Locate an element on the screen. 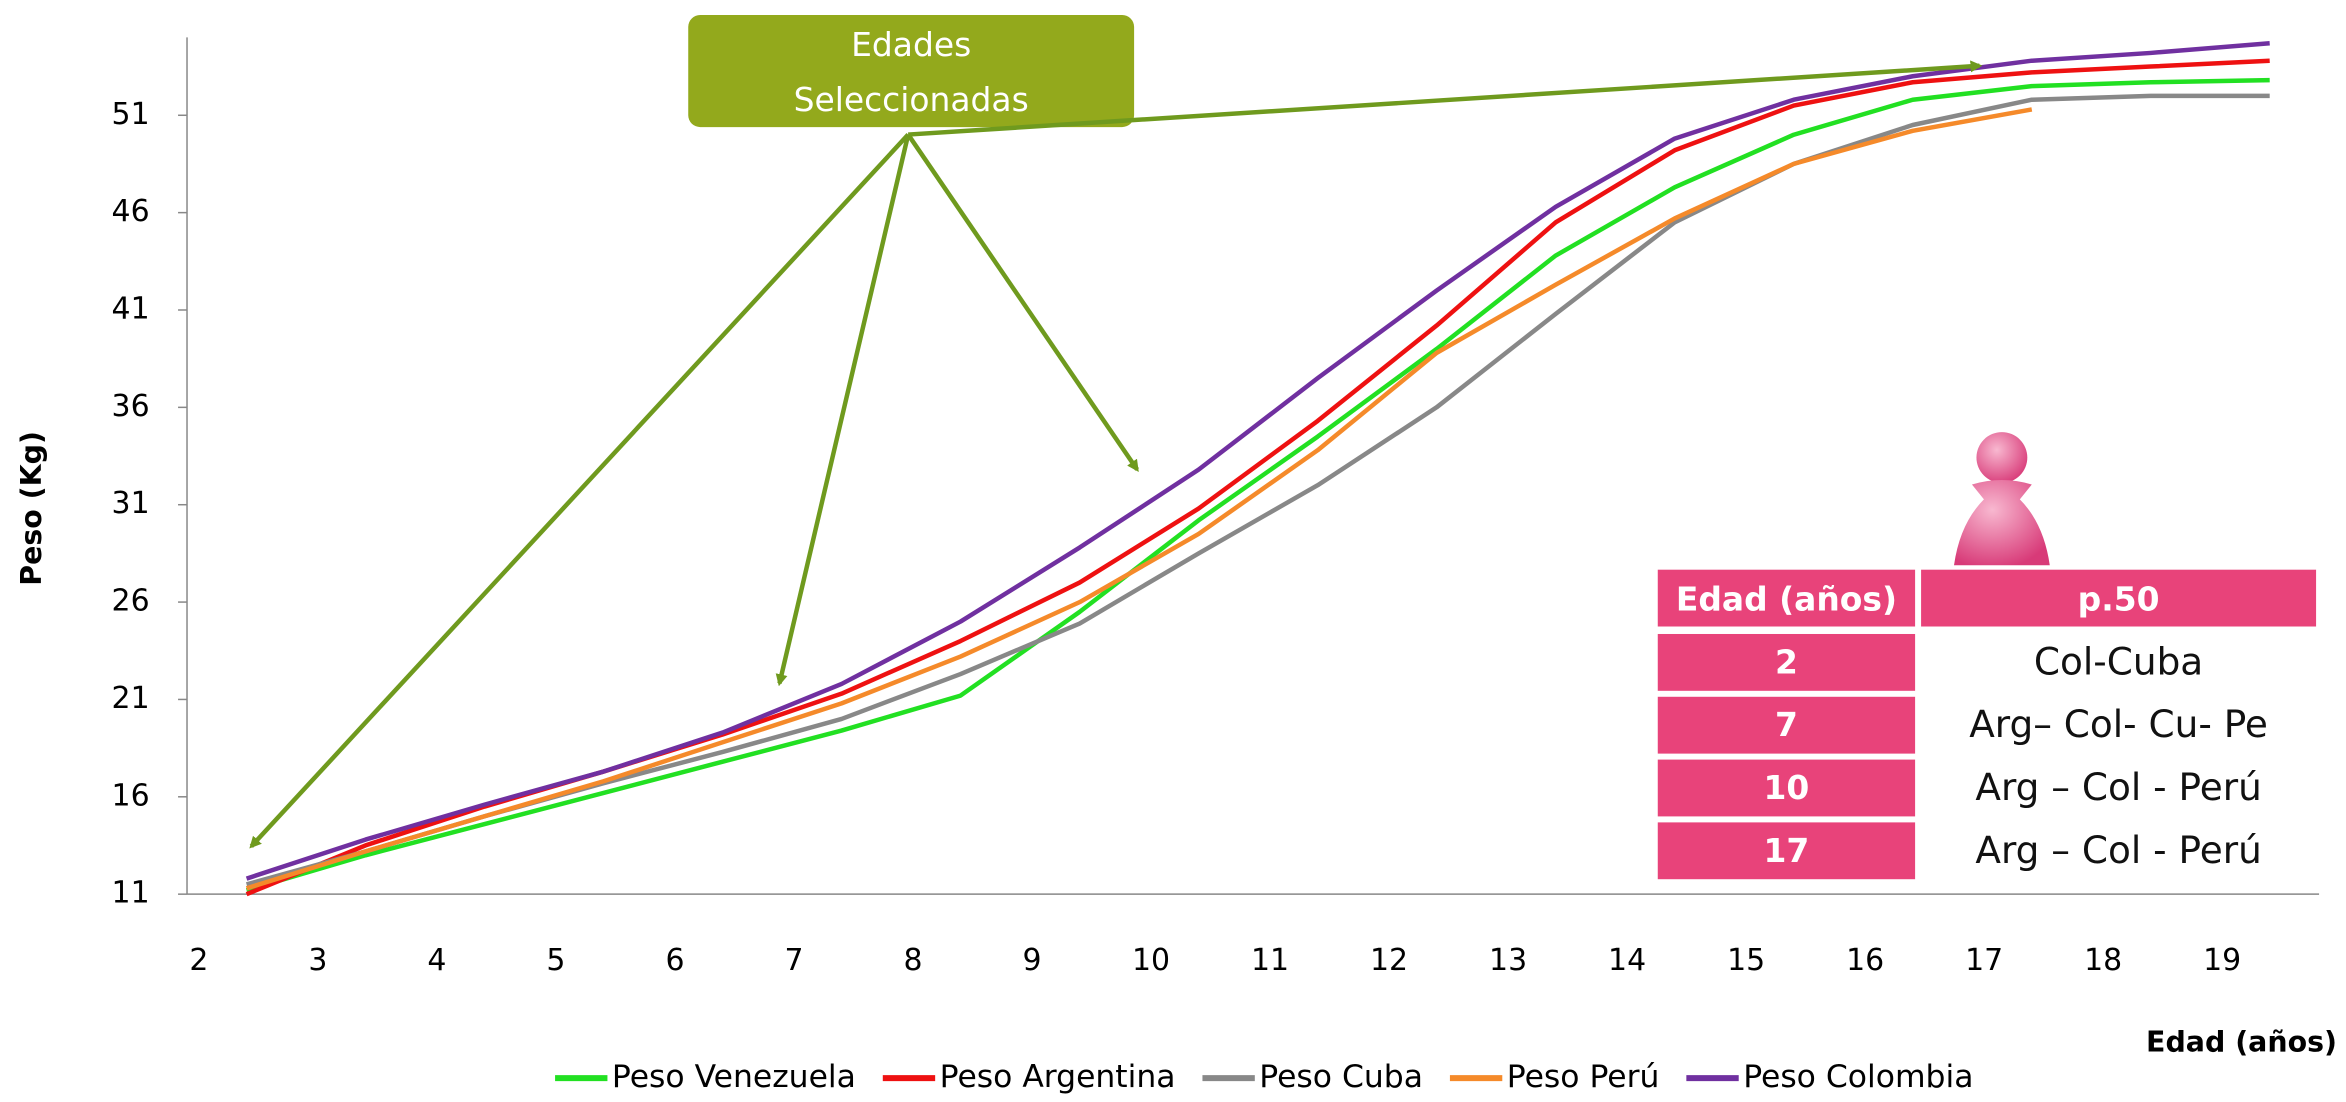  table-cell-text: 7 is located at coordinates (1786, 724).